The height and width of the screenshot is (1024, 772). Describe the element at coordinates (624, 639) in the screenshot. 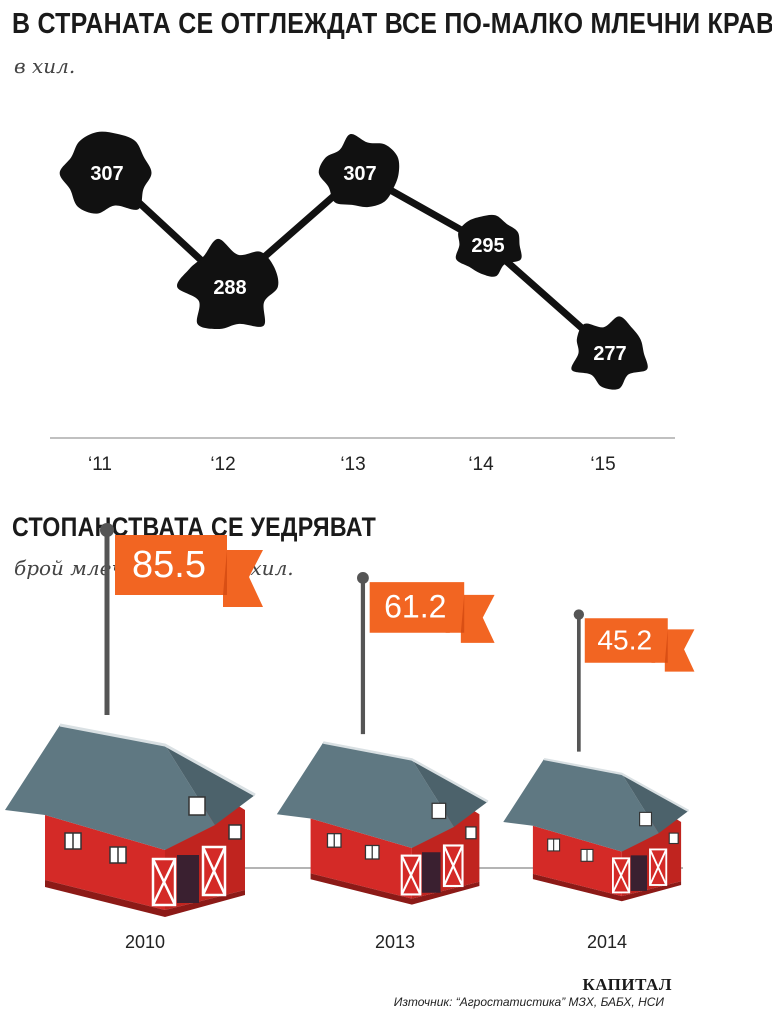

I see `flag-value-label: 45.2` at that location.